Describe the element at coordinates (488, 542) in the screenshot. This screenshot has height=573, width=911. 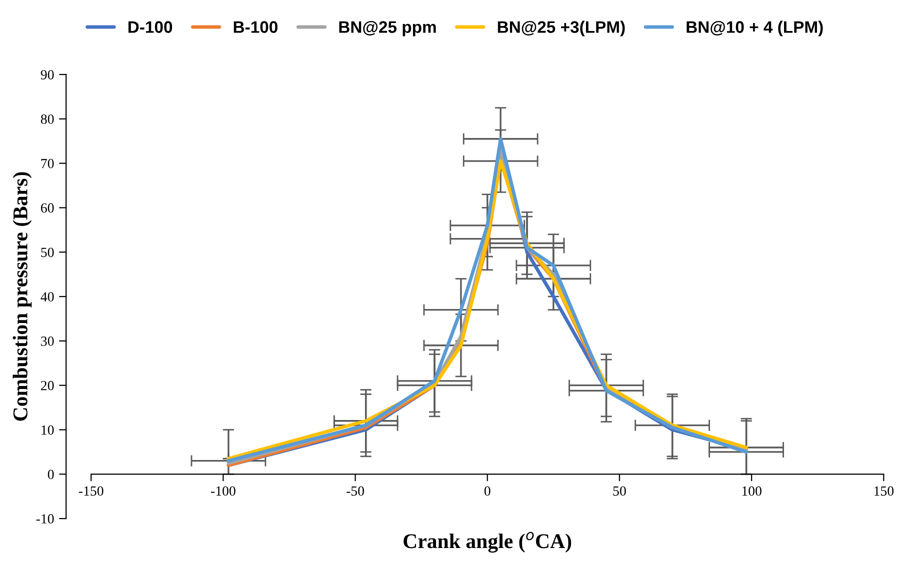
I see `x-axis-title: Crank angle ($^{o}$CA)` at that location.